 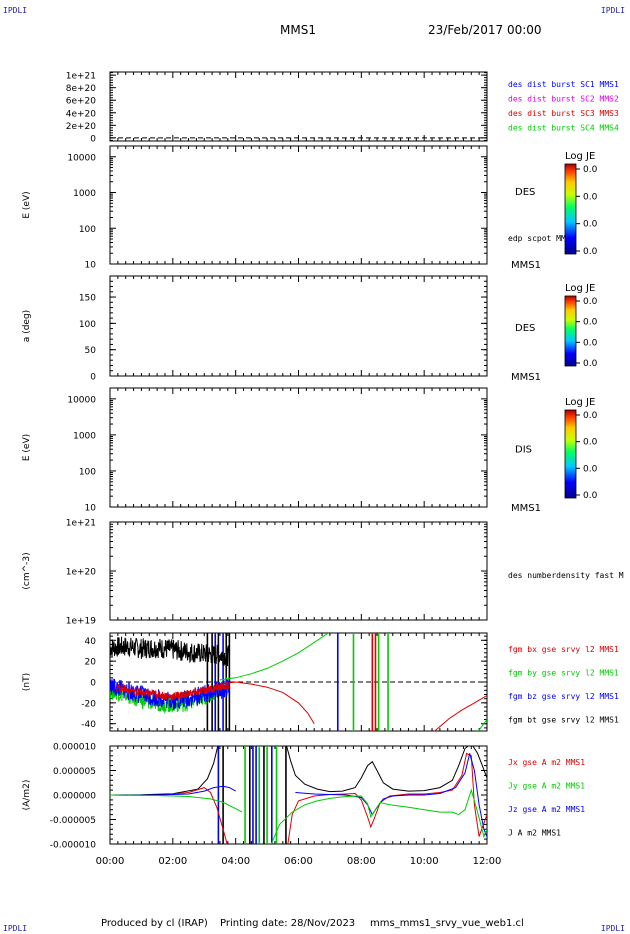 What do you see at coordinates (447, 923) in the screenshot?
I see `footer-filename: mms_mms1_srvy_vue_web1.cl` at bounding box center [447, 923].